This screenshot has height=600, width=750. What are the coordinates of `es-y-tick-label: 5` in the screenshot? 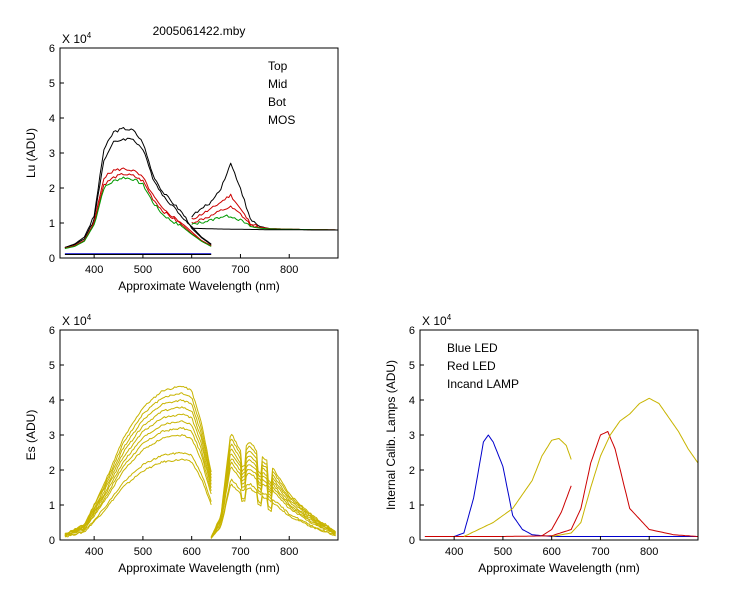 It's located at (52, 366).